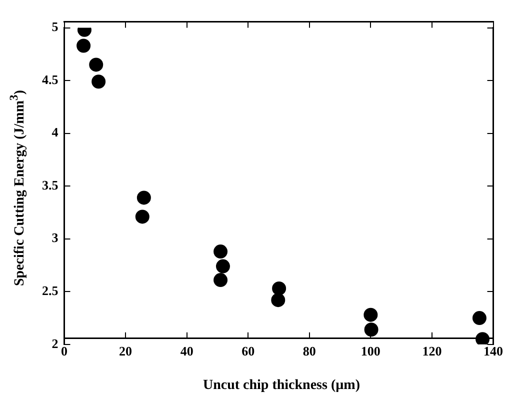  What do you see at coordinates (50, 79) in the screenshot?
I see `y-tick-label: 4.5` at bounding box center [50, 79].